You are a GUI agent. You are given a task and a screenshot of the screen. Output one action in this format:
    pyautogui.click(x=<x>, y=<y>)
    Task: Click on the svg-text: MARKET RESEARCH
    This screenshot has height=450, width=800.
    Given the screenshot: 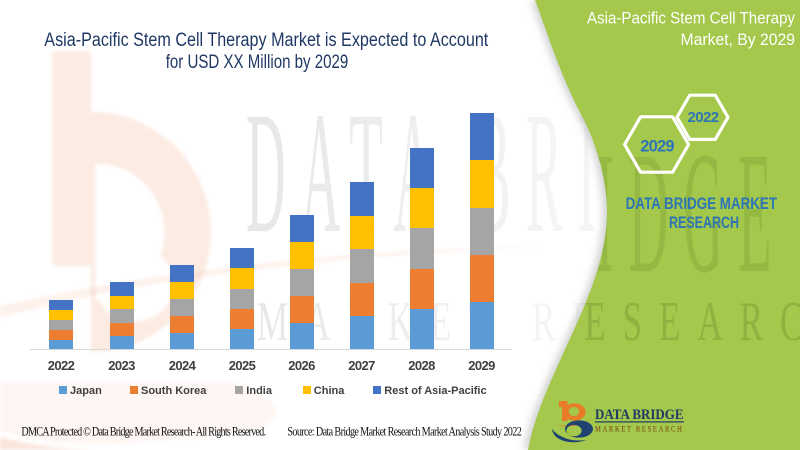 What is the action you would take?
    pyautogui.click(x=639, y=429)
    